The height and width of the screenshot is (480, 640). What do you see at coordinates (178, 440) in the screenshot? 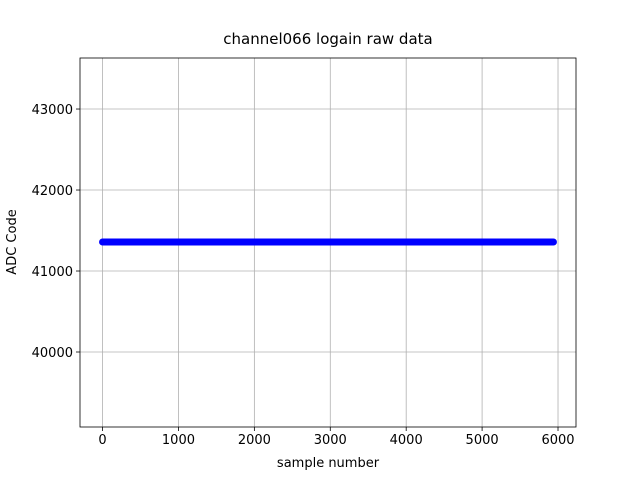
I see `x-tick-label: 1000` at bounding box center [178, 440].